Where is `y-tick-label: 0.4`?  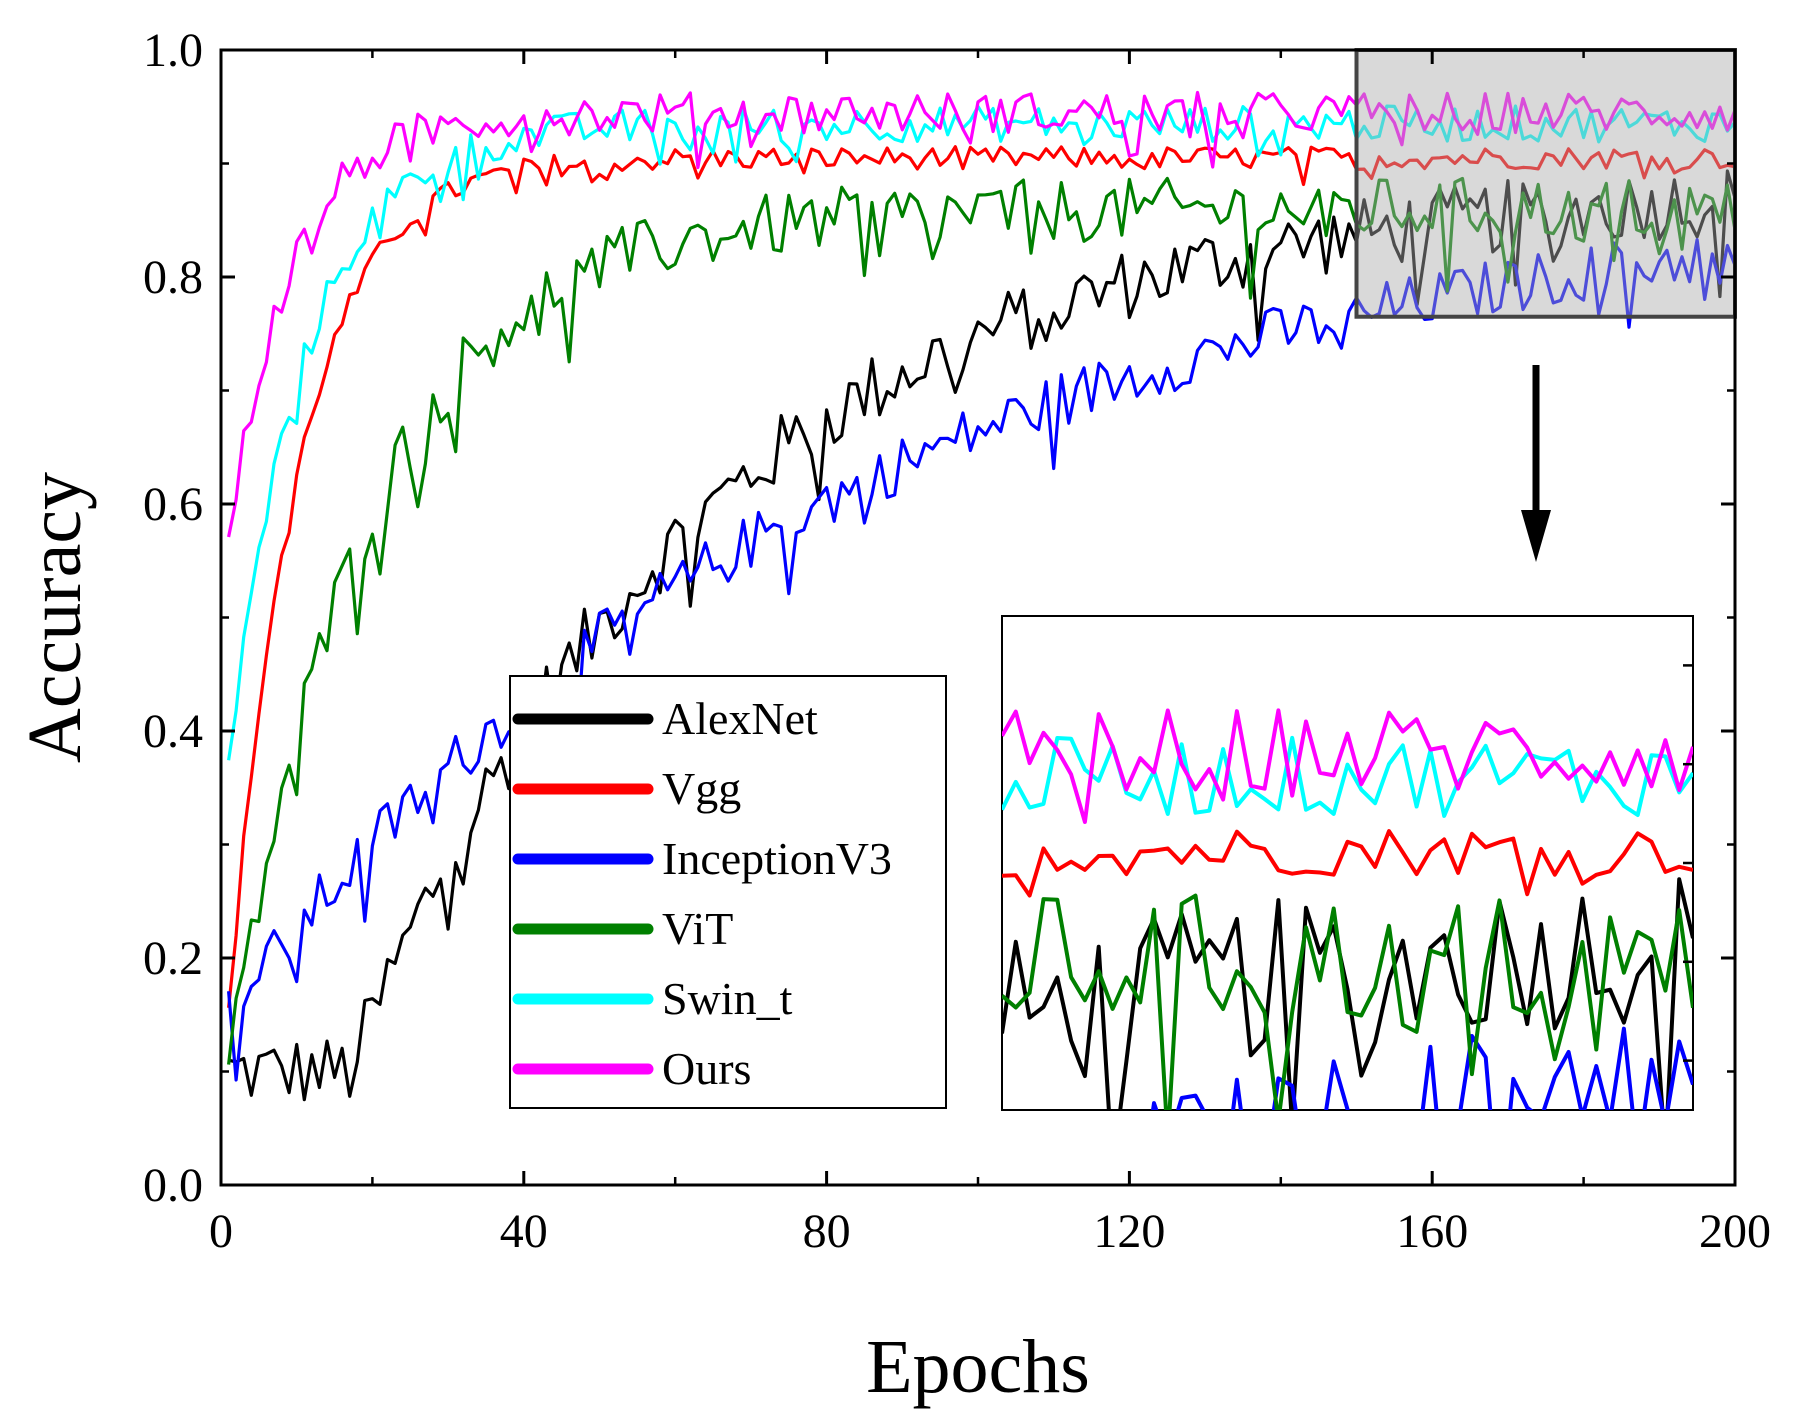 y-tick-label: 0.4 is located at coordinates (173, 731).